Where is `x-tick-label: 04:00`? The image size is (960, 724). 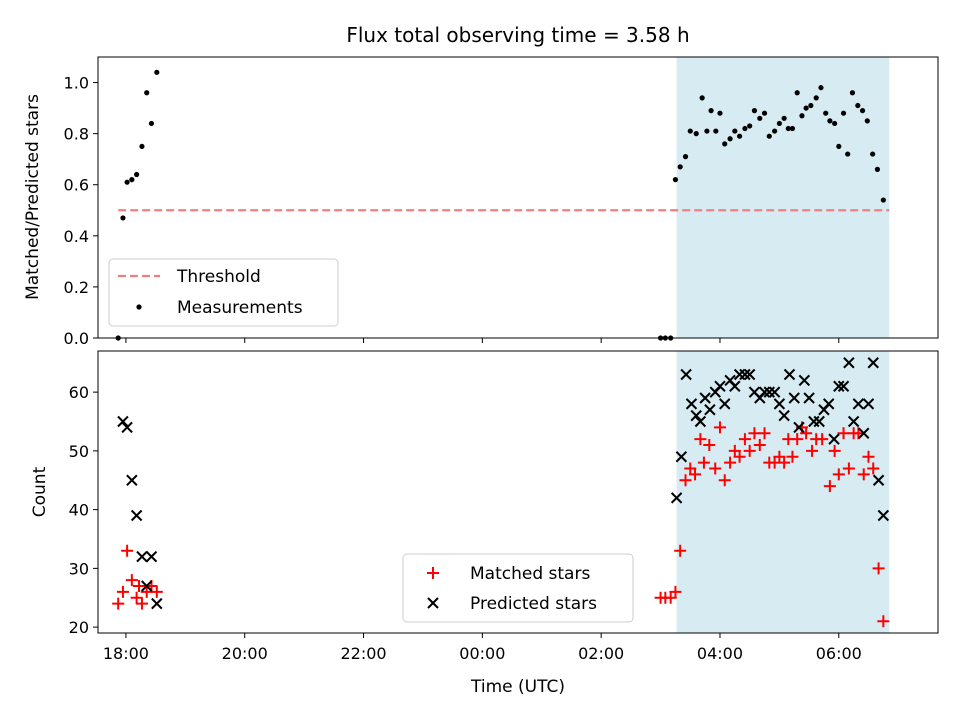 x-tick-label: 04:00 is located at coordinates (720, 653).